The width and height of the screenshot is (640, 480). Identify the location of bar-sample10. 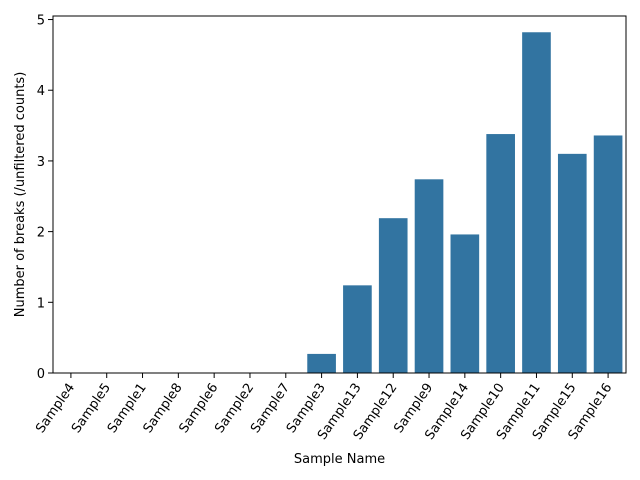
(500, 253).